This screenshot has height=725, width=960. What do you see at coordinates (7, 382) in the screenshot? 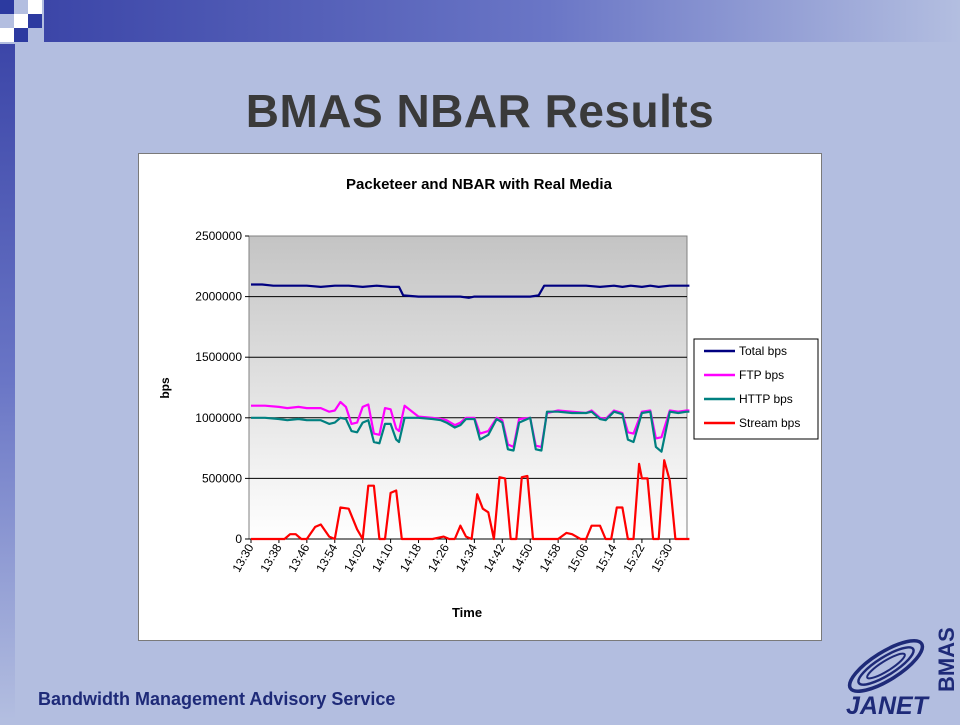
I see `left-gradient-bar` at bounding box center [7, 382].